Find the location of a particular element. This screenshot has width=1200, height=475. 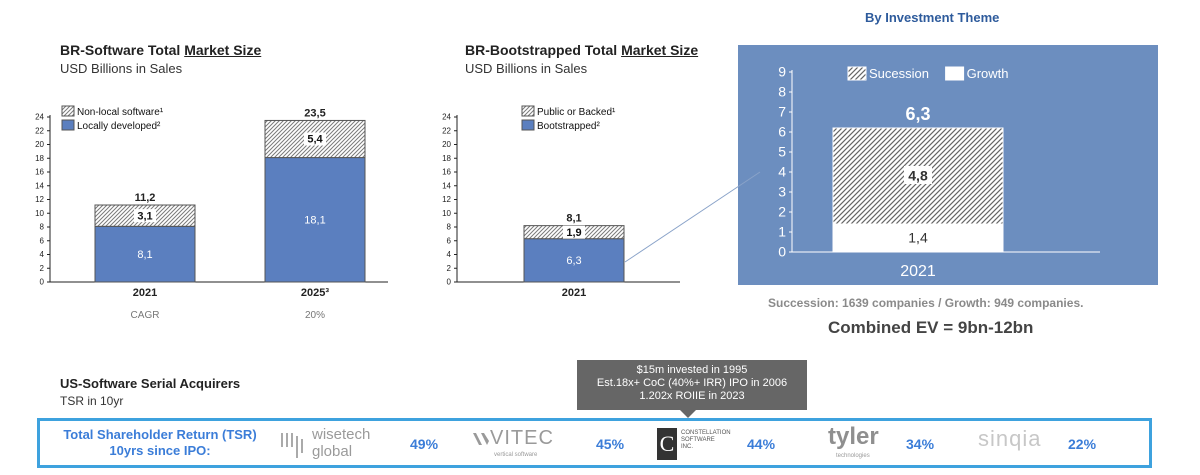

callout-line: Est.18x+ CoC (40%+ IRR) IPO in 2006 is located at coordinates (692, 383).